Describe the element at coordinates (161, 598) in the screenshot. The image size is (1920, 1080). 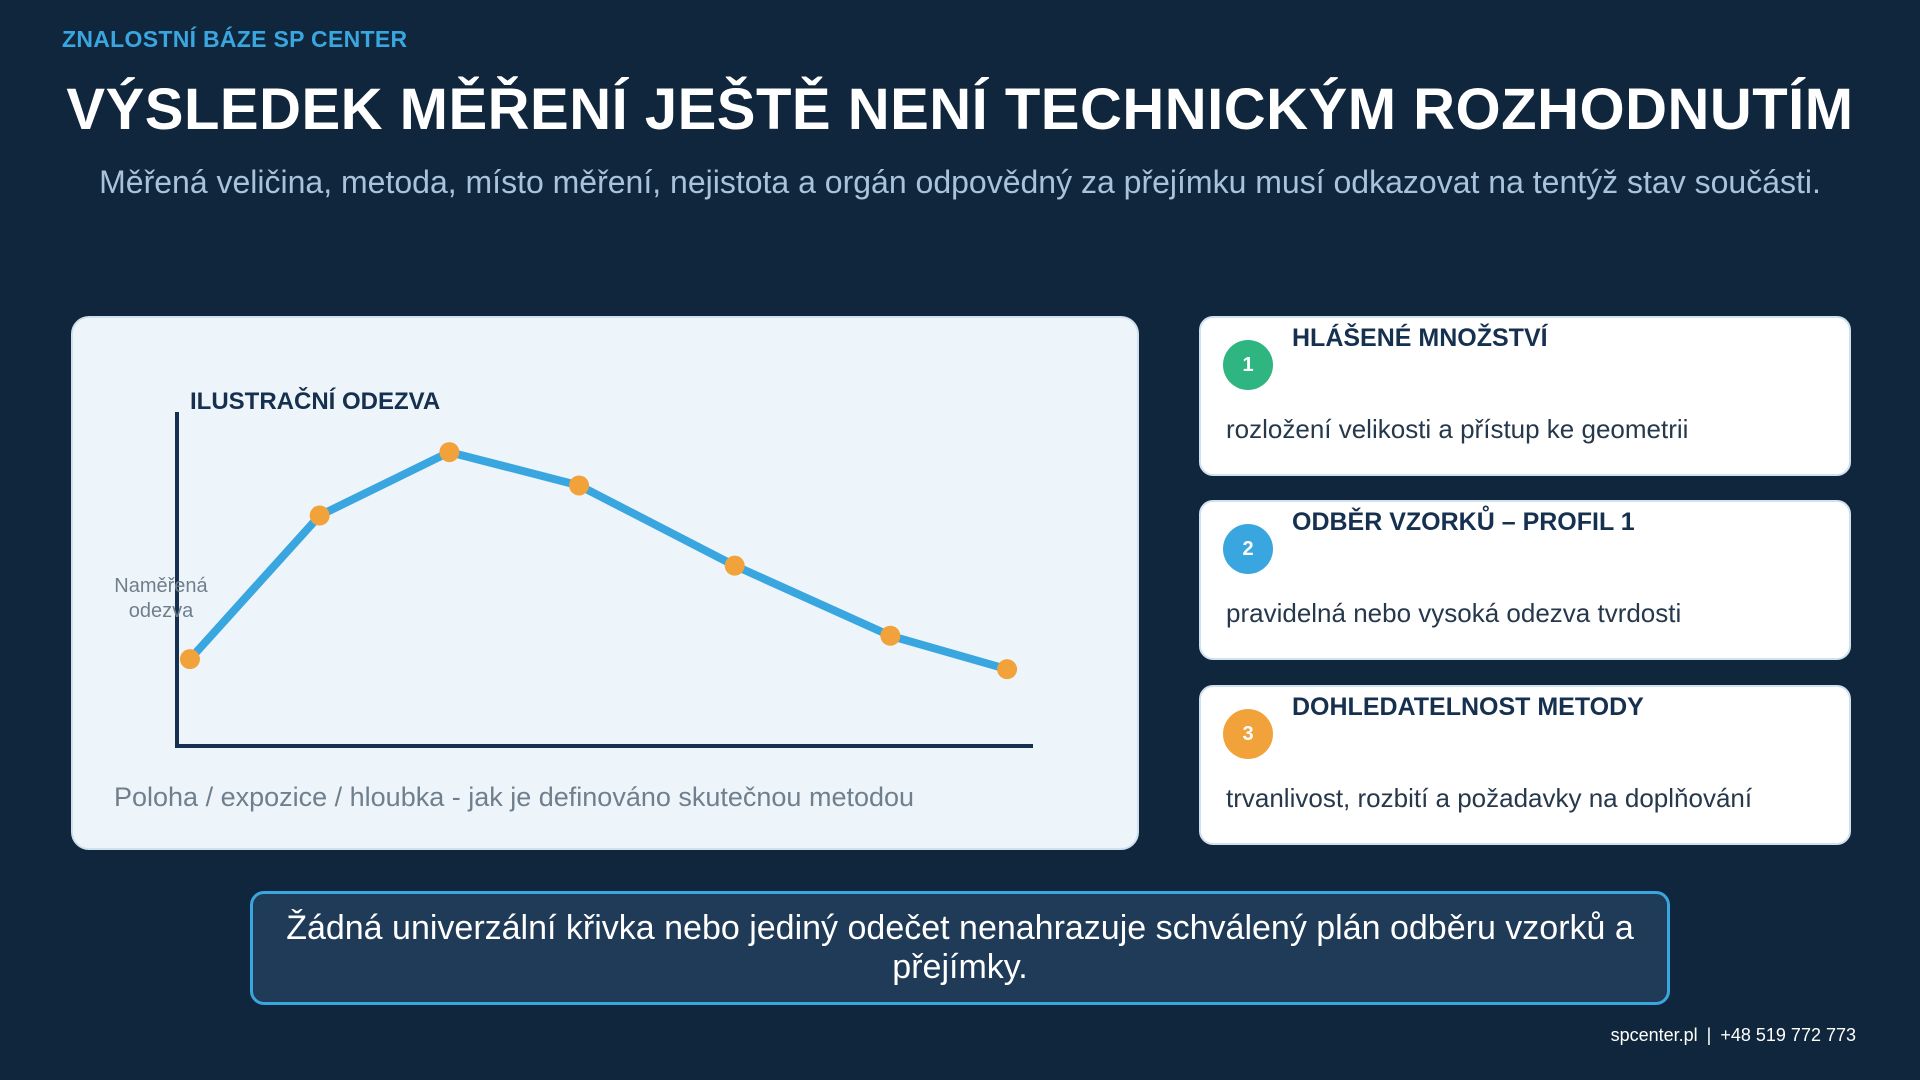
I see `y-axis-label: Naměřená odezva` at that location.